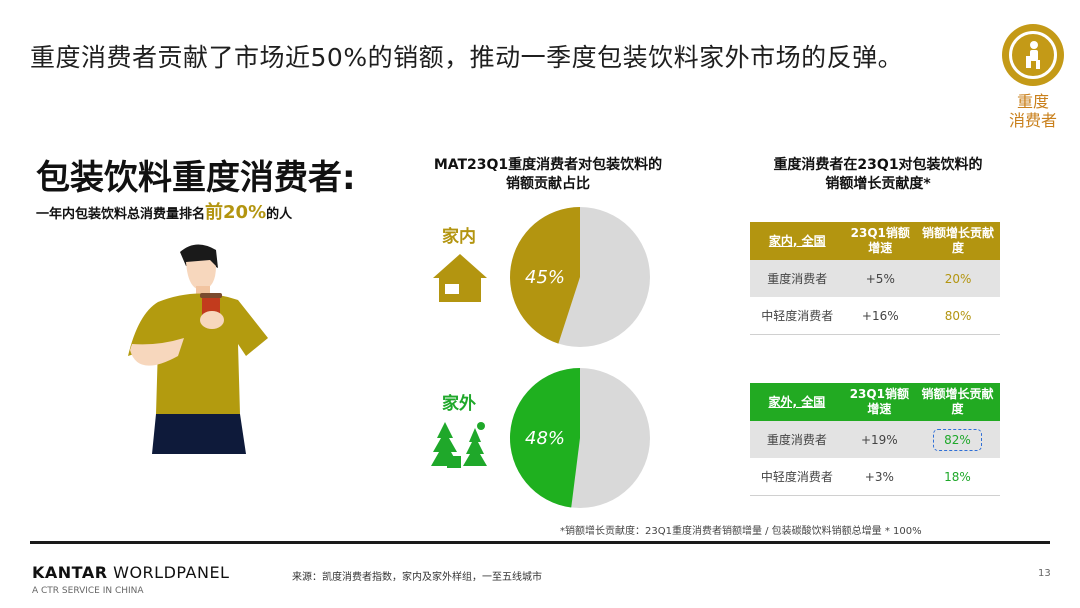 This screenshot has height=608, width=1080. Describe the element at coordinates (548, 165) in the screenshot. I see `share-chart-title-line1: MAT23Q1重度消费者对包装饮料的` at that location.